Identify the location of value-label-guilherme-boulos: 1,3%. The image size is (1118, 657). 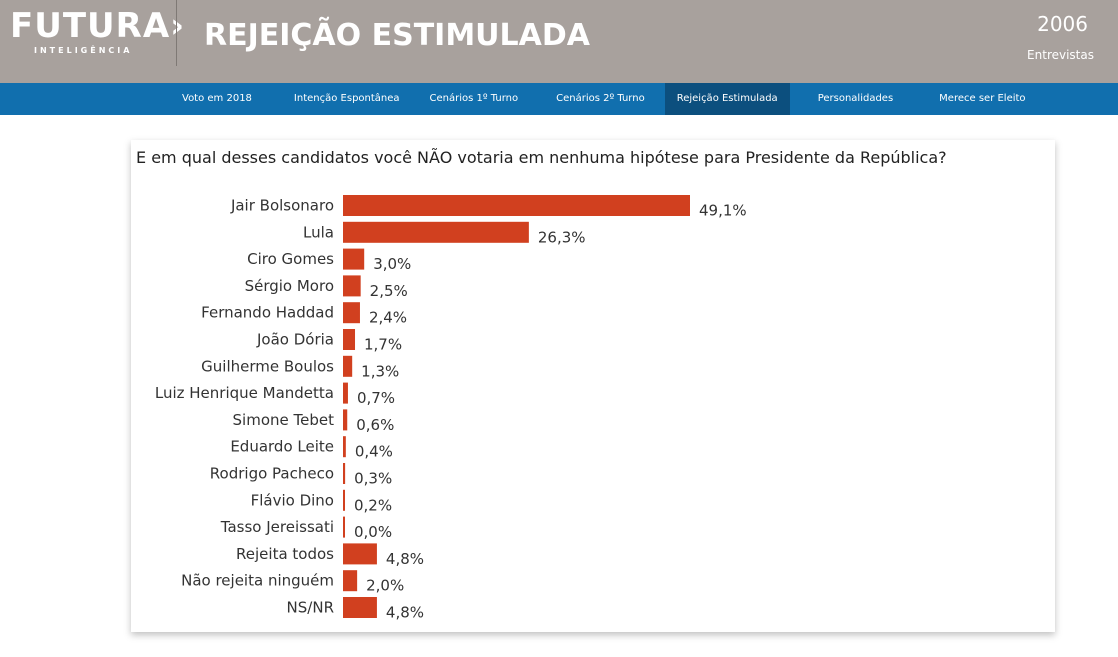
(380, 371).